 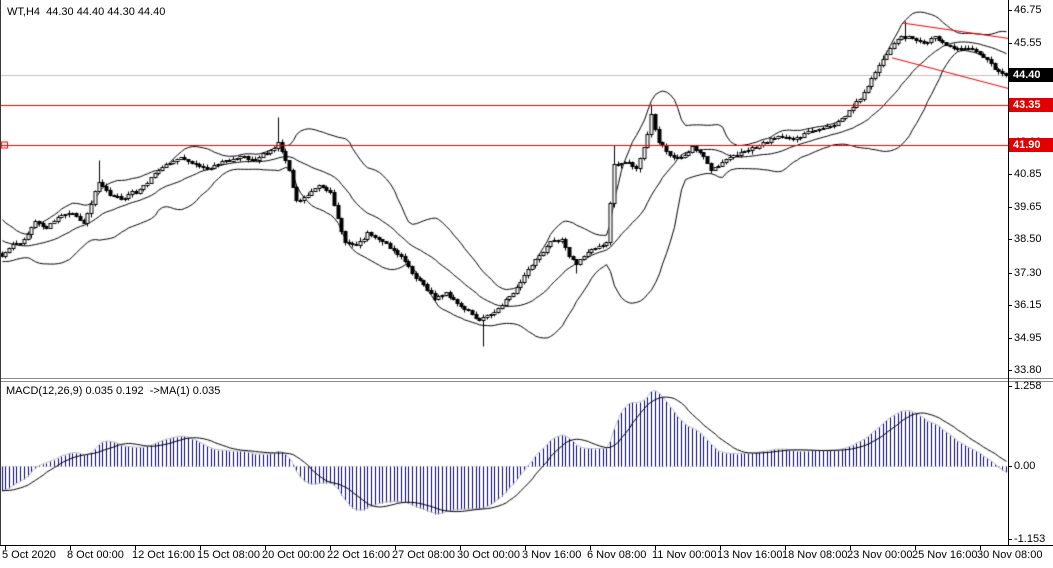 What do you see at coordinates (880, 555) in the screenshot?
I see `time-tick-label: 23 Nov 00:00` at bounding box center [880, 555].